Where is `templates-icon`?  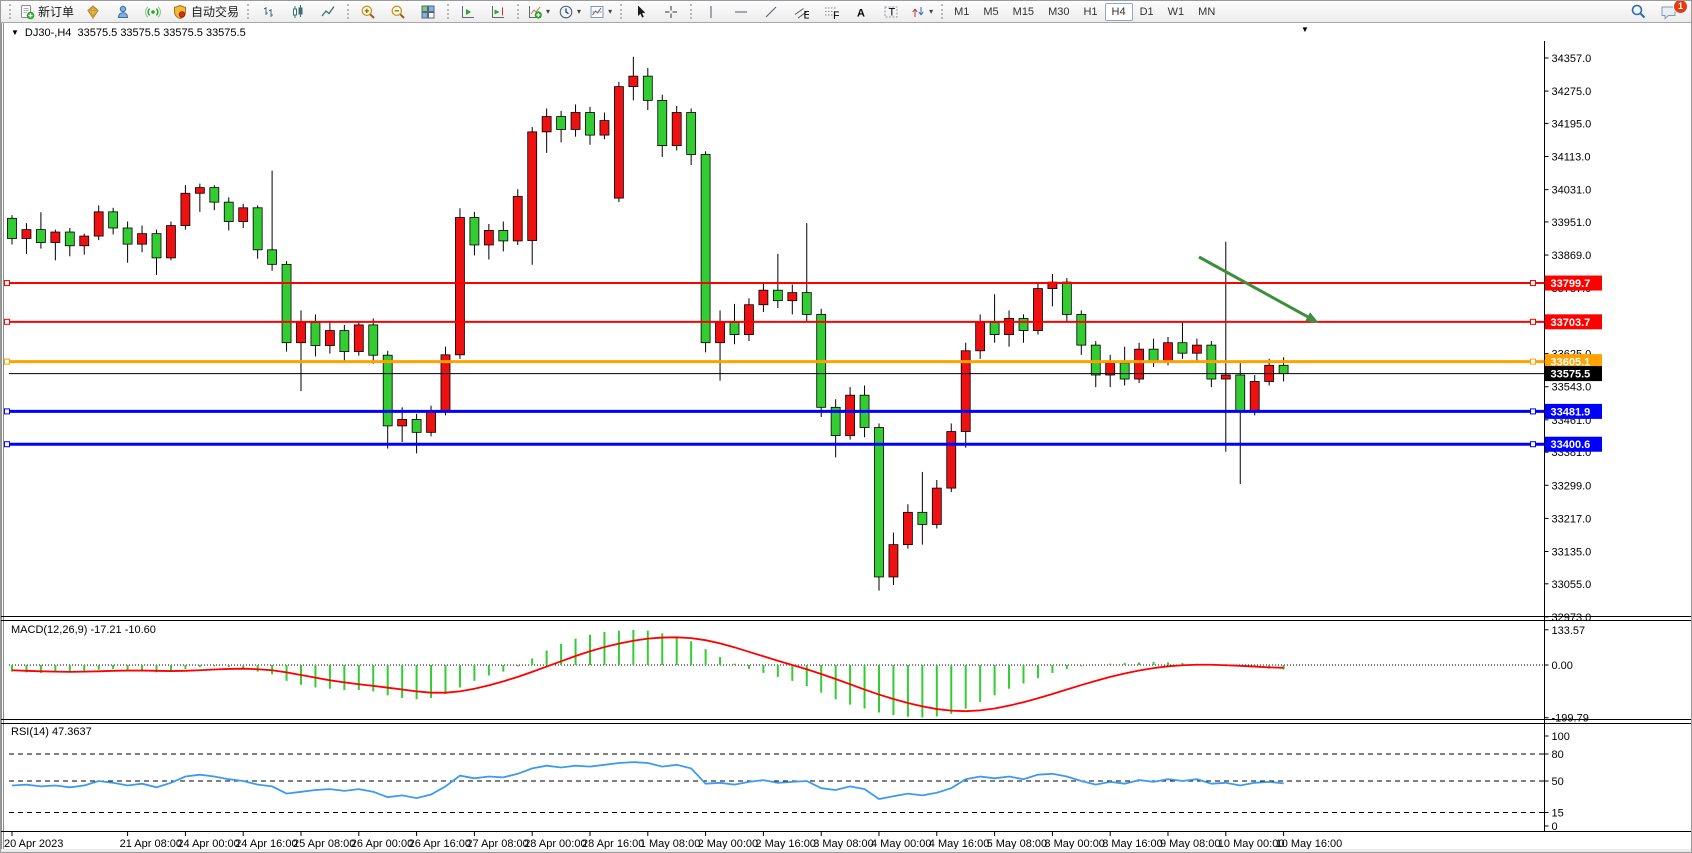
templates-icon is located at coordinates (597, 12).